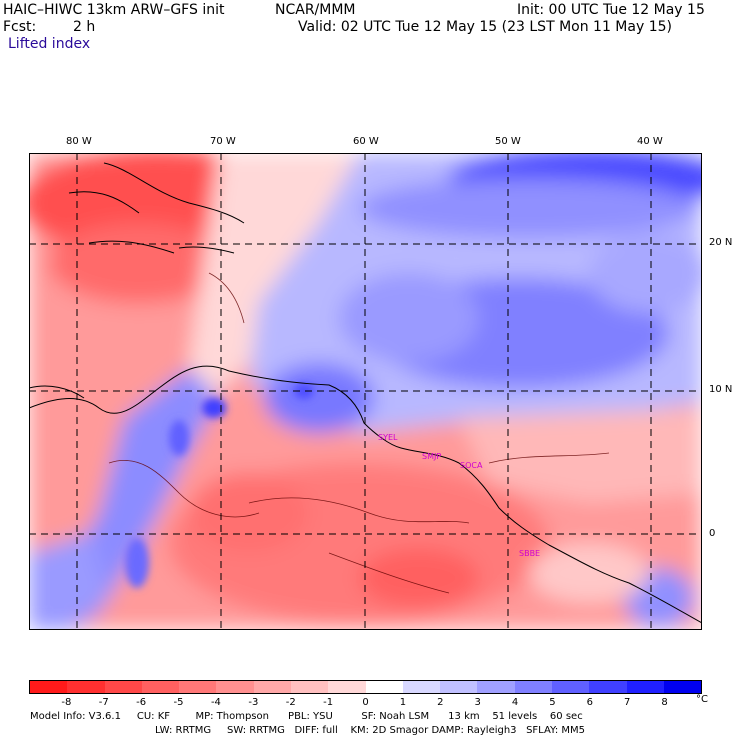 The height and width of the screenshot is (740, 740). Describe the element at coordinates (702, 699) in the screenshot. I see `colorbar-unit: °C` at that location.